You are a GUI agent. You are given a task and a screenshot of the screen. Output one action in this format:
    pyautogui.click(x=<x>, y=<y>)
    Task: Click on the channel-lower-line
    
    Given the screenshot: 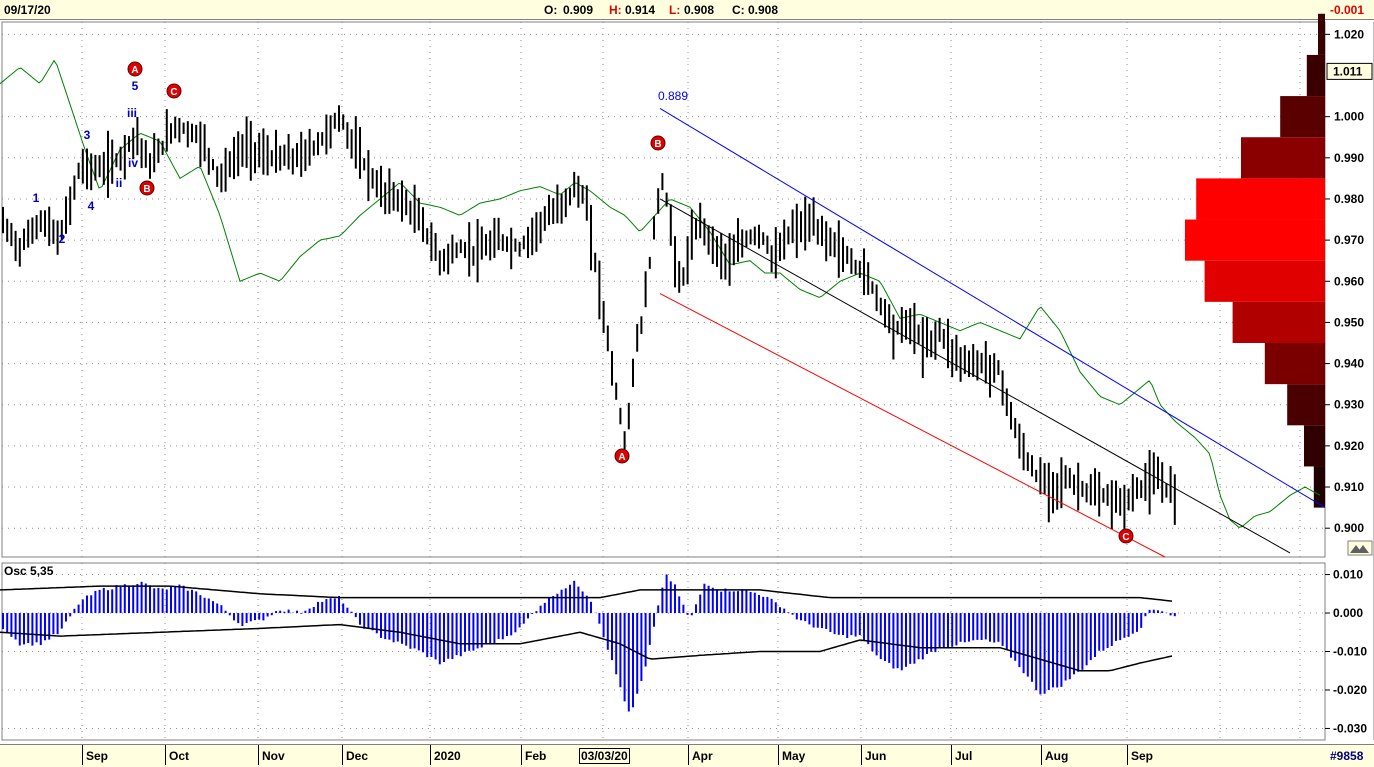 What is the action you would take?
    pyautogui.click(x=912, y=425)
    